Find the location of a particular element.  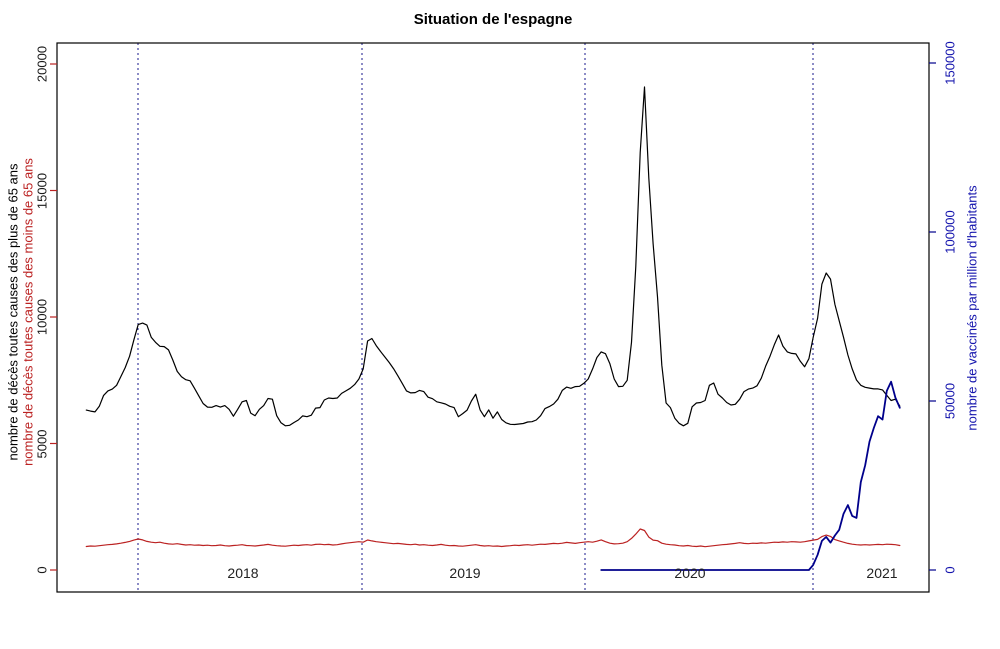

y-right-tick-label: 100000 is located at coordinates (950, 232).